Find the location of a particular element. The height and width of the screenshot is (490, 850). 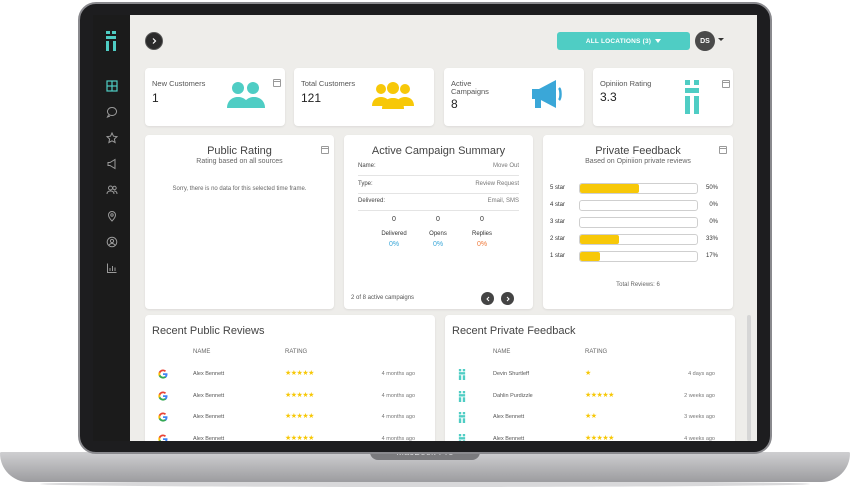

stat-value: 1 is located at coordinates (155, 98).